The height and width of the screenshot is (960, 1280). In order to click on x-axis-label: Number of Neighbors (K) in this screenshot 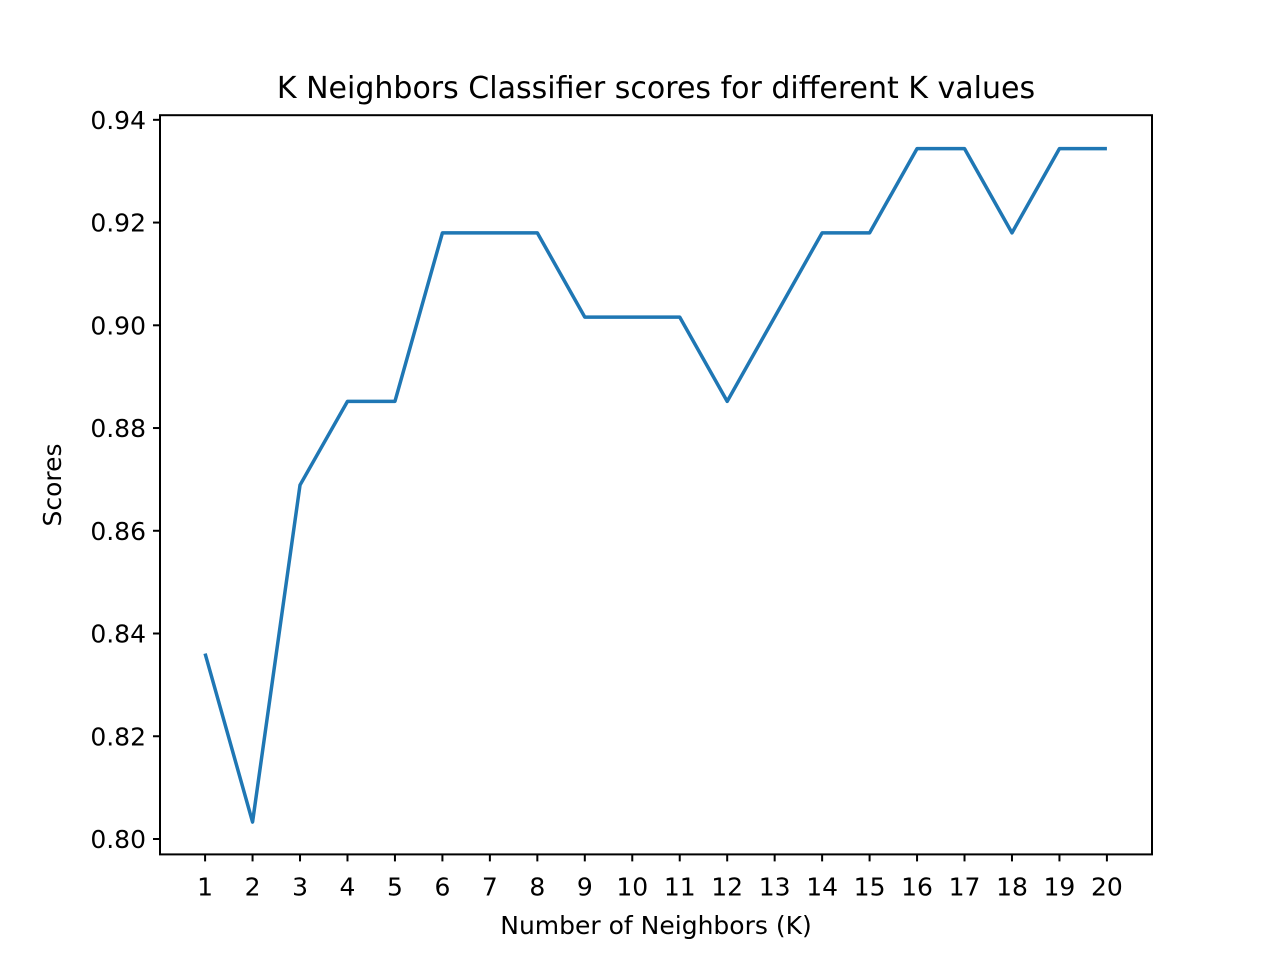, I will do `click(655, 925)`.